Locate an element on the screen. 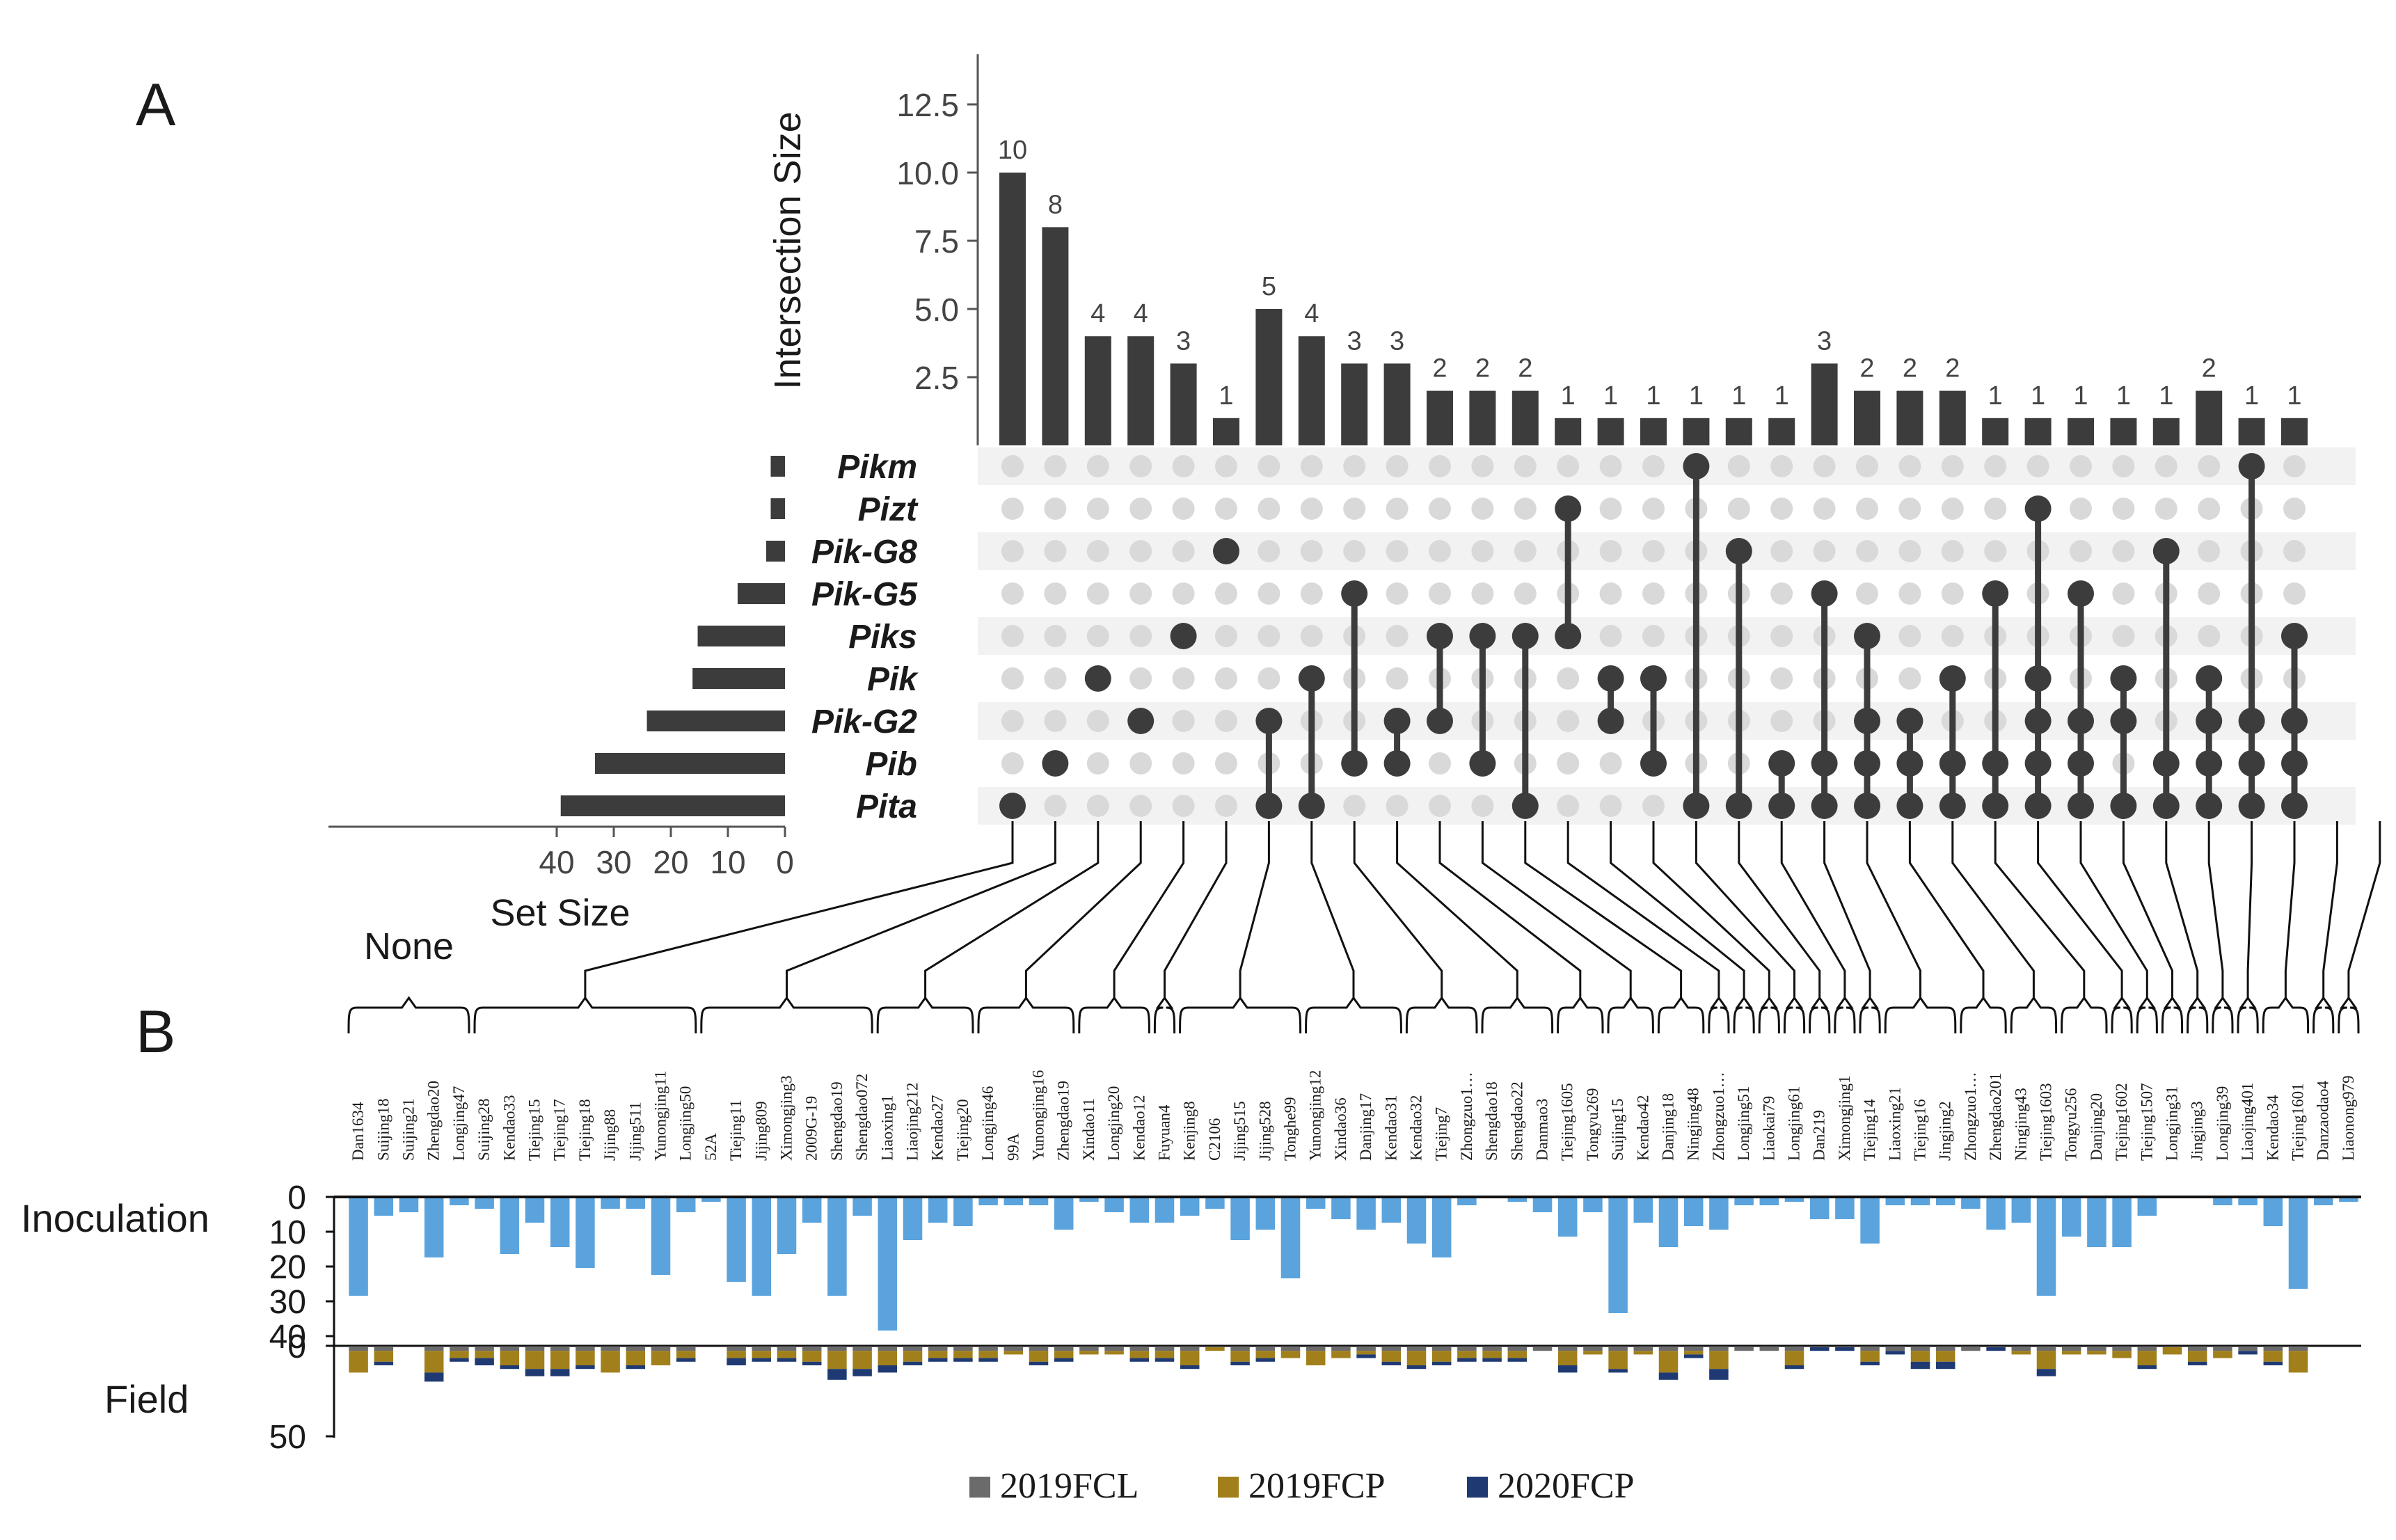 This screenshot has height=1540, width=2396. bar-value-label: 8 is located at coordinates (1055, 204).